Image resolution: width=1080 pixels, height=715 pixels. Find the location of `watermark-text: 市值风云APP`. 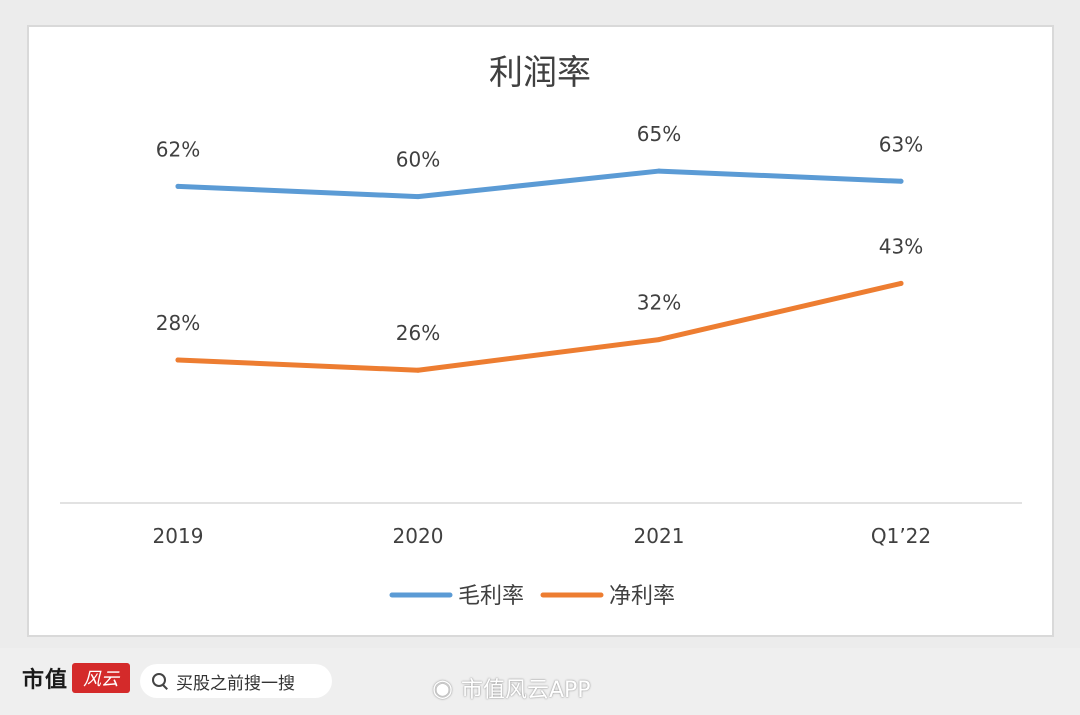

watermark-text: 市值风云APP is located at coordinates (525, 690).